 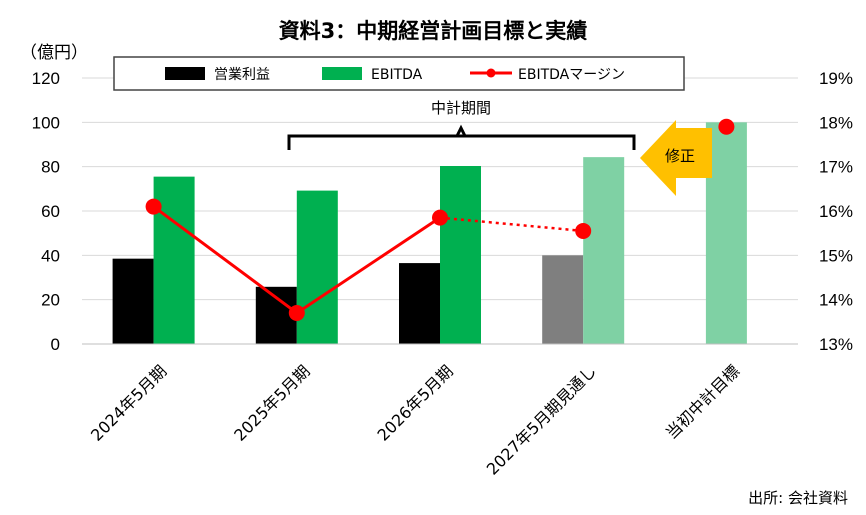 I want to click on source-note: 出所: 会社資料, so click(x=798, y=498).